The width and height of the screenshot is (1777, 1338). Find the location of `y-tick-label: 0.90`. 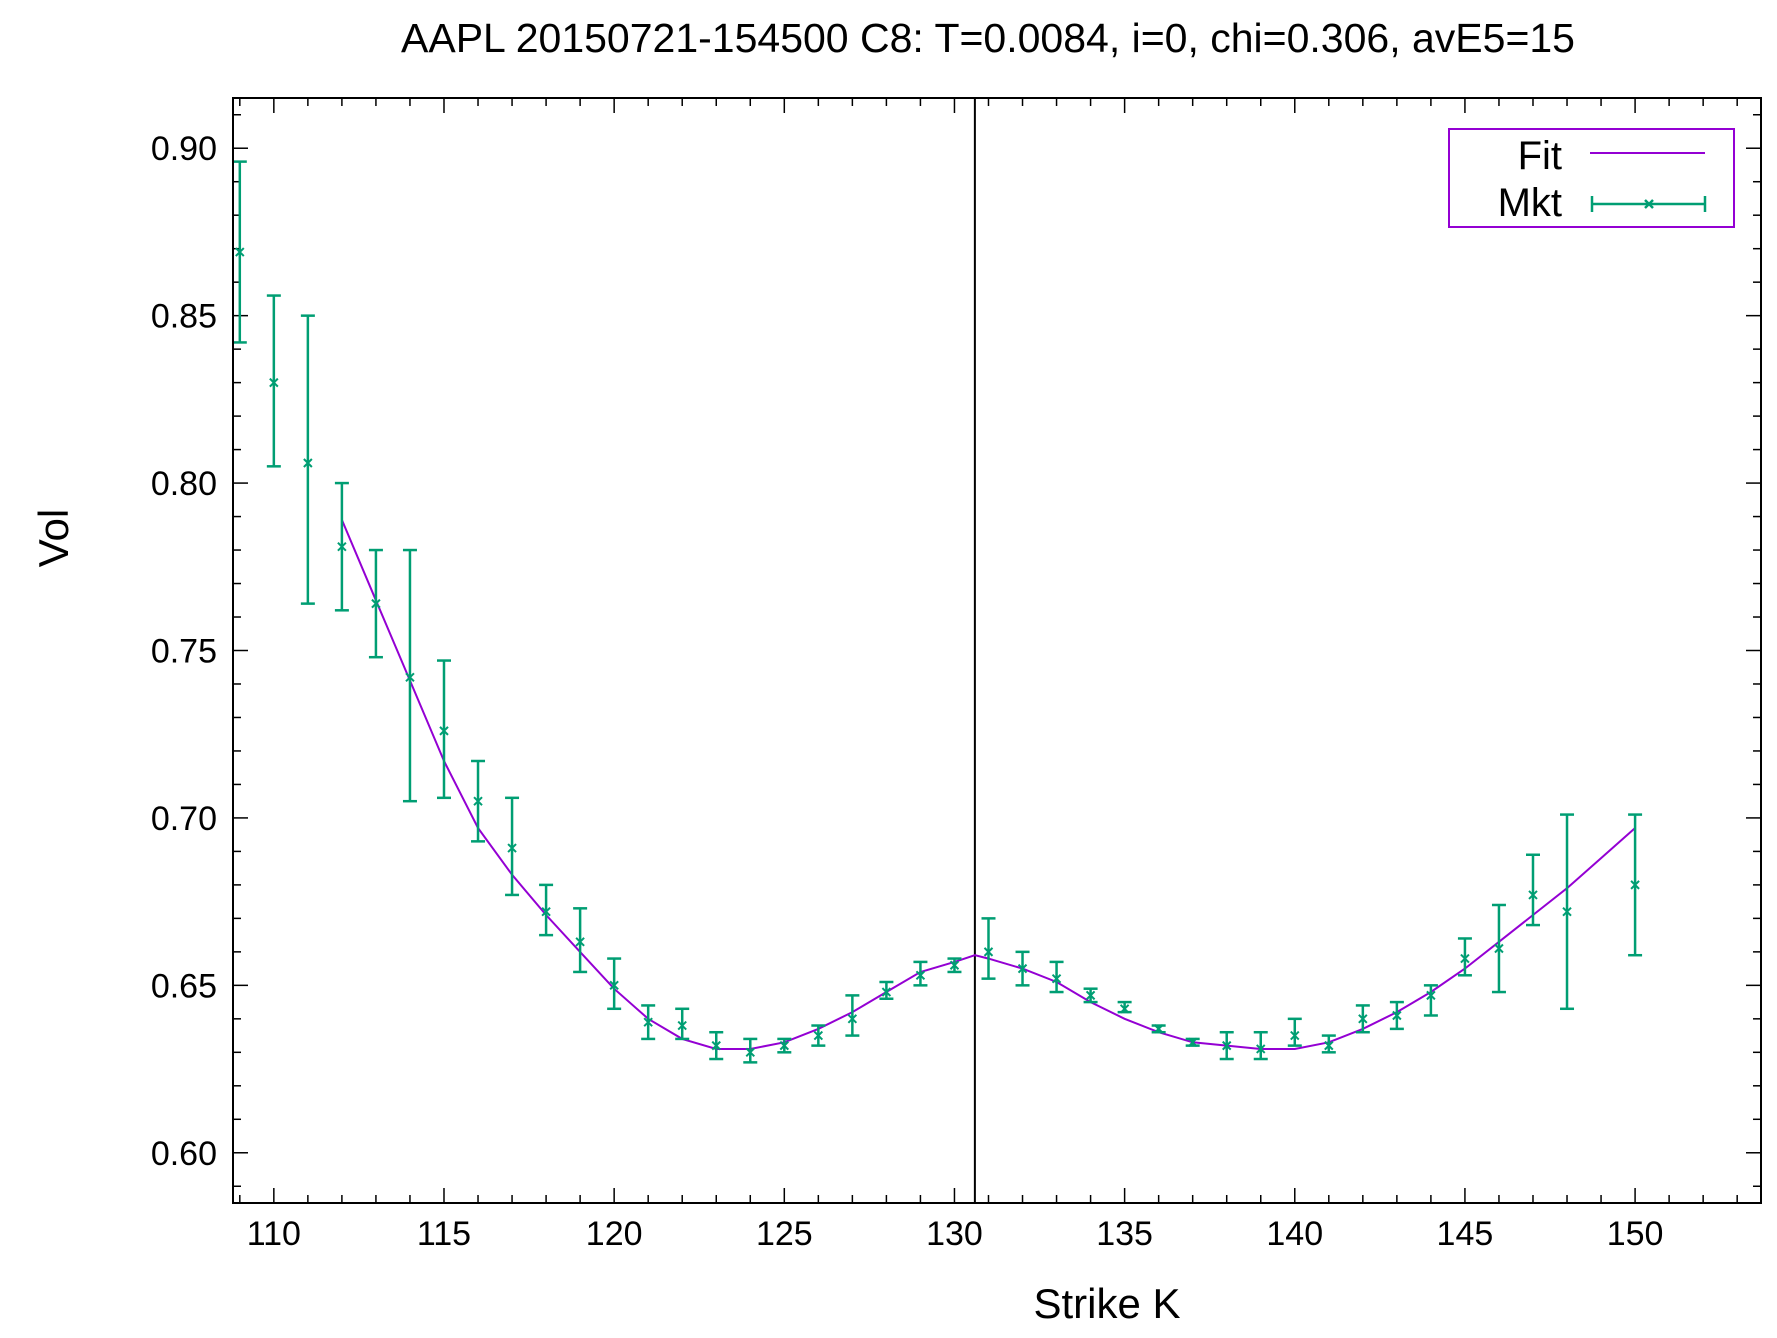

y-tick-label: 0.90 is located at coordinates (184, 149).